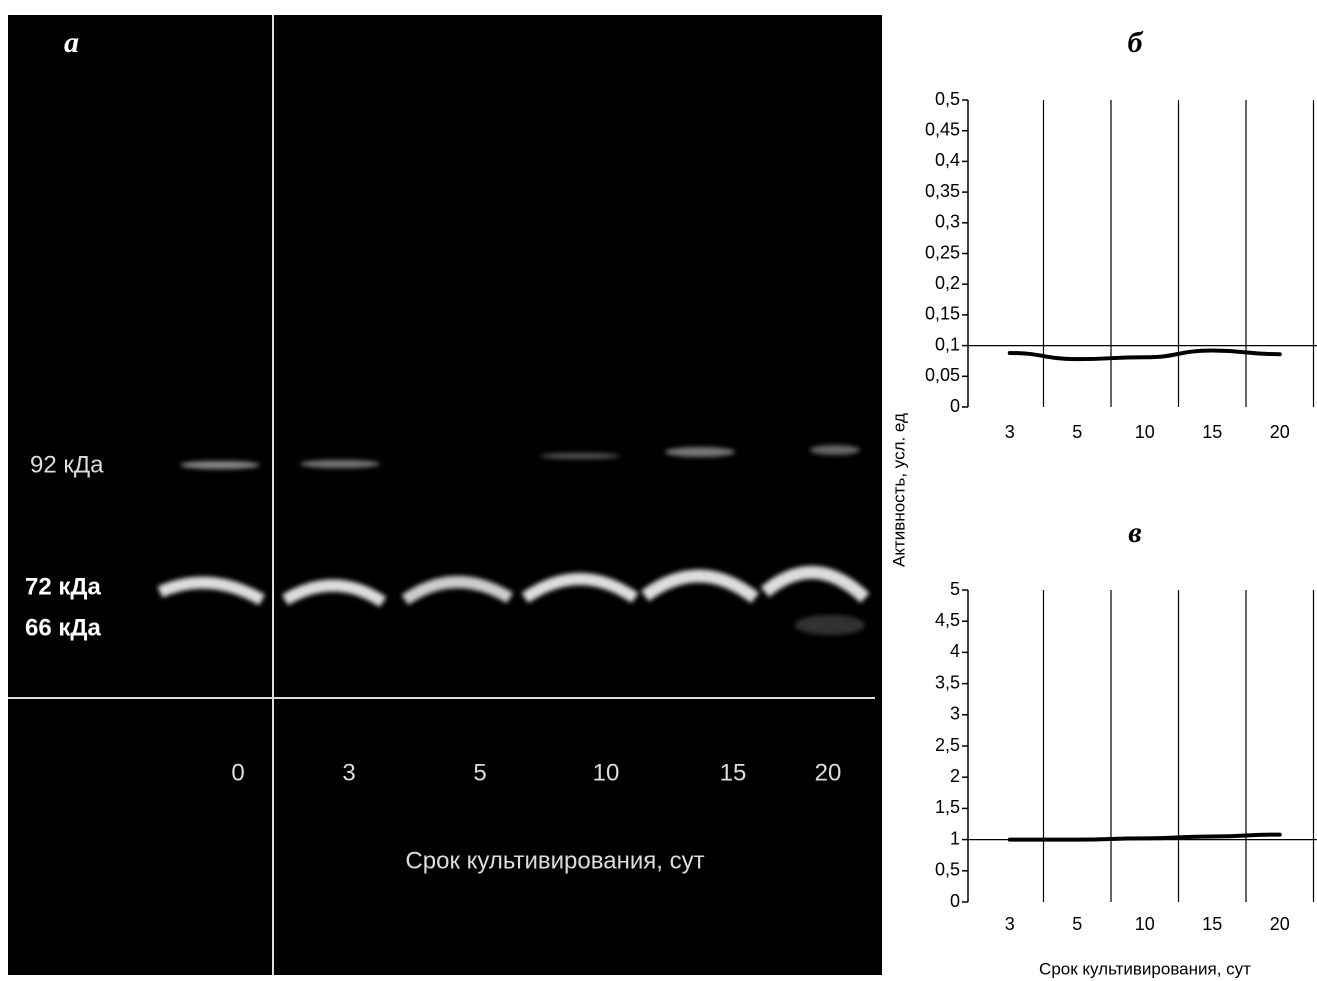  What do you see at coordinates (942, 252) in the screenshot?
I see `y-tick-label: 0,25` at bounding box center [942, 252].